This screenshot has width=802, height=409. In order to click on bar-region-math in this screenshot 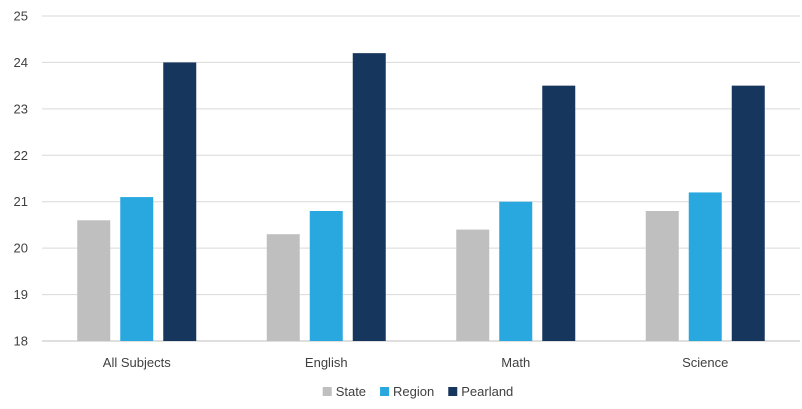, I will do `click(516, 271)`.